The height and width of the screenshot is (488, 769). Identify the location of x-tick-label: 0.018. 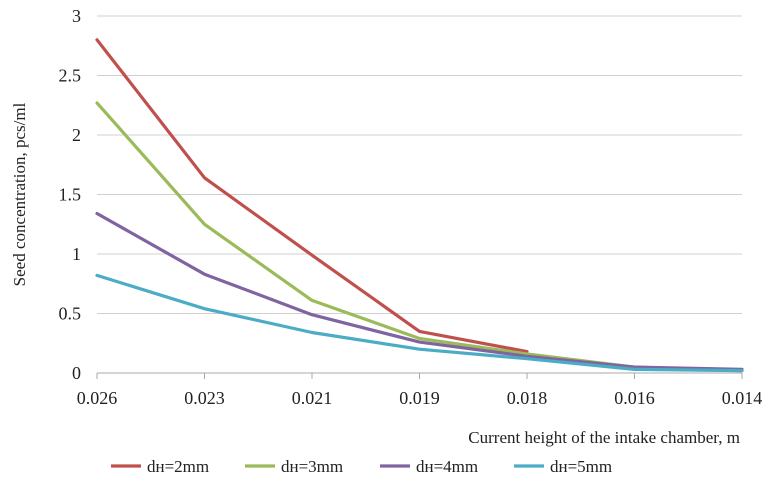
(527, 398).